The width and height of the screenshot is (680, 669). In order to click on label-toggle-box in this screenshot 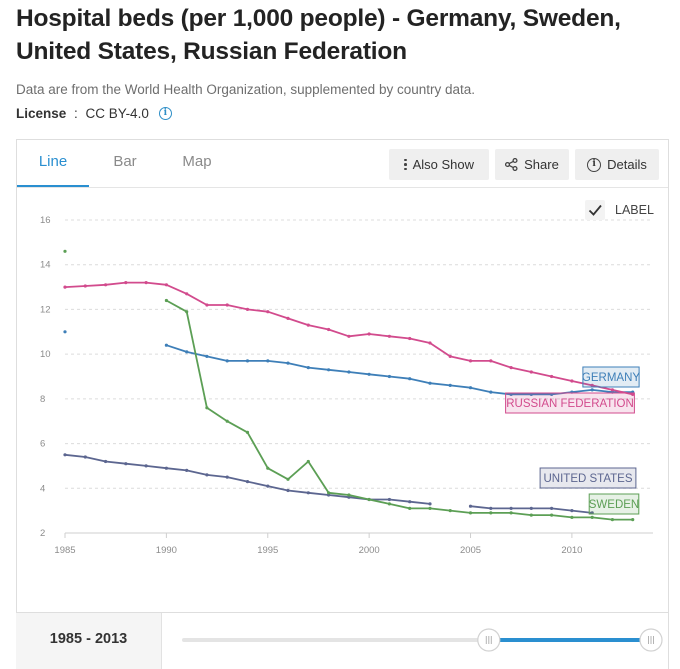, I will do `click(595, 210)`.